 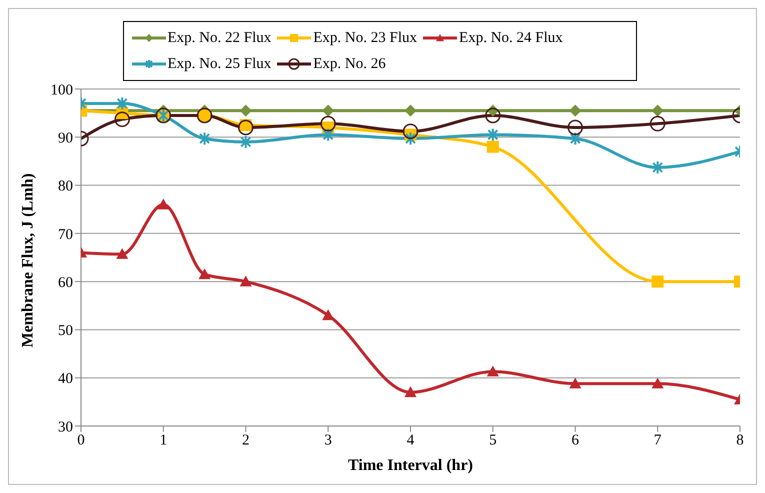 What do you see at coordinates (740, 440) in the screenshot?
I see `x-tick-label: 8` at bounding box center [740, 440].